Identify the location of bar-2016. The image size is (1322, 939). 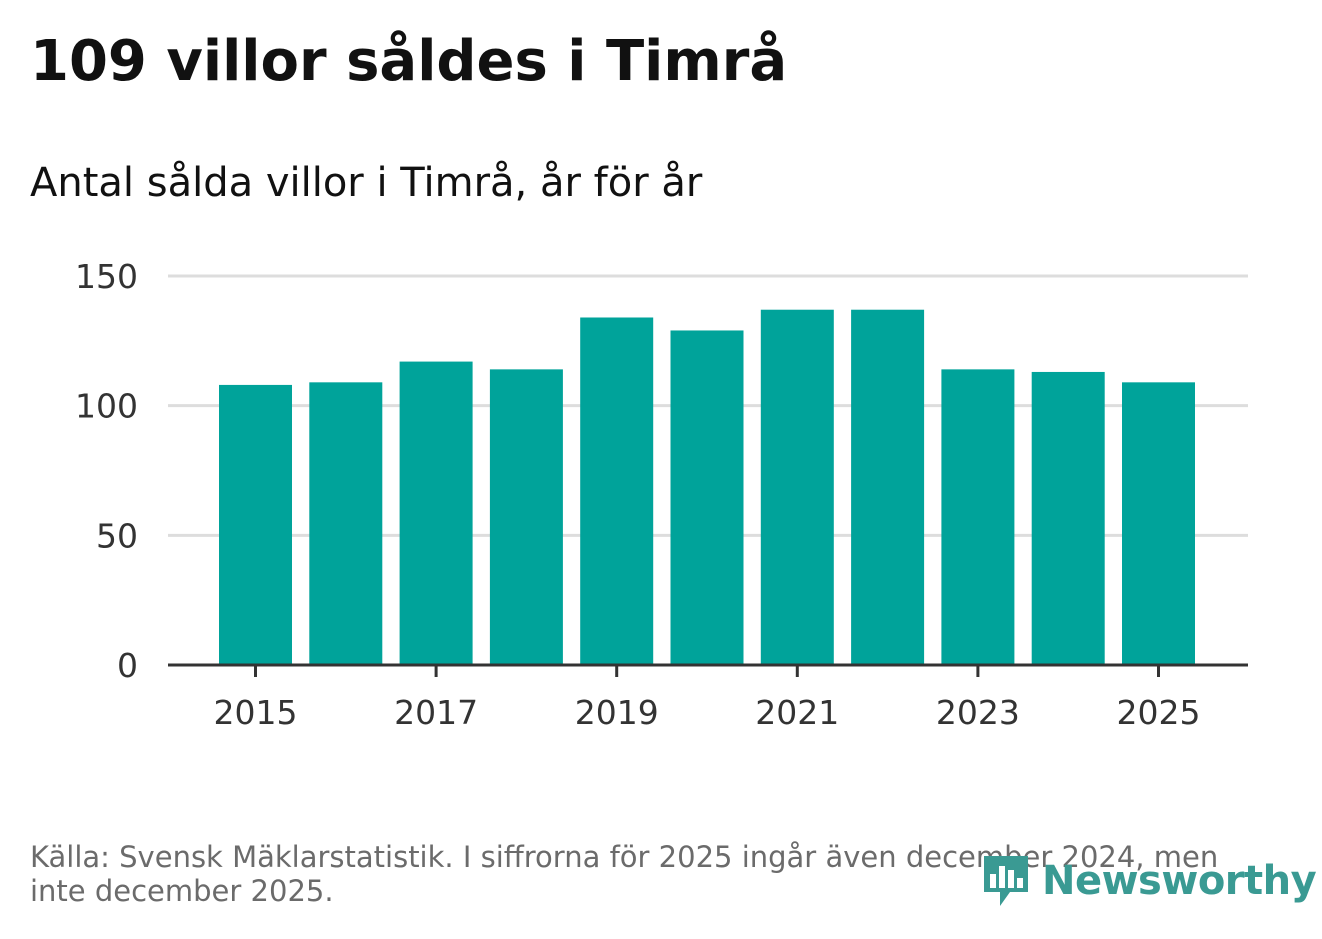
(346, 523).